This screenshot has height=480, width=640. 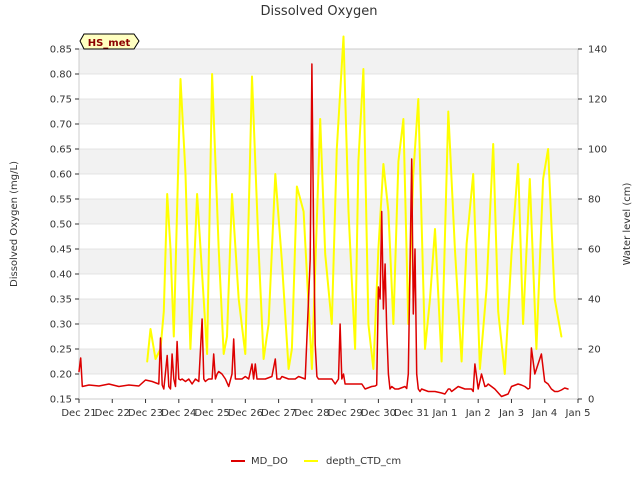 What do you see at coordinates (316, 461) in the screenshot?
I see `legend: MD_DO depth_CTD_cm` at bounding box center [316, 461].